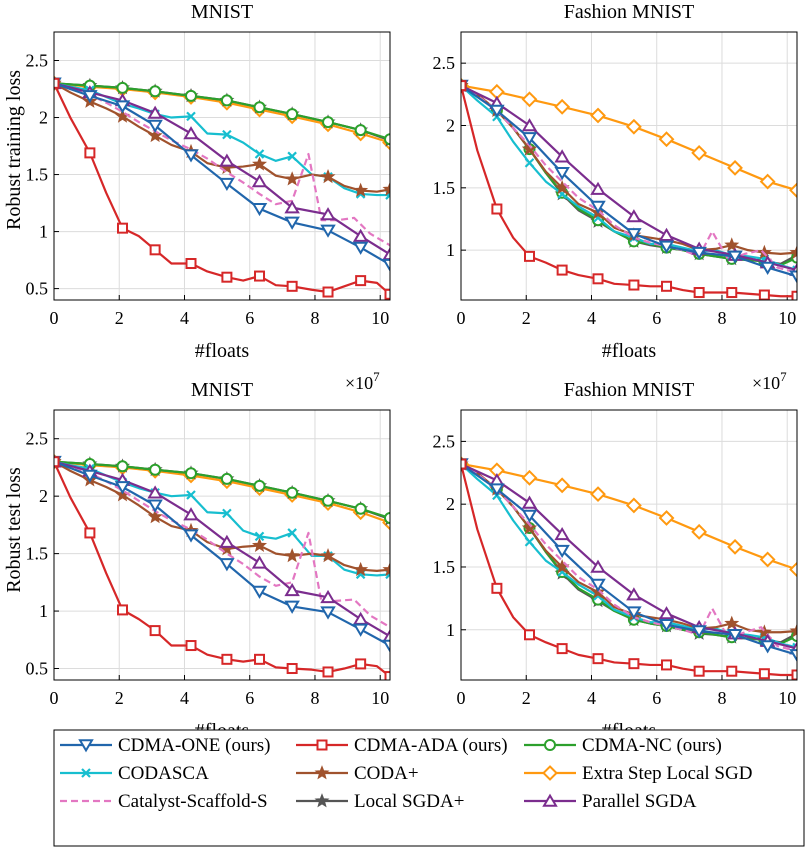  I want to click on series-one, so click(222, 175).